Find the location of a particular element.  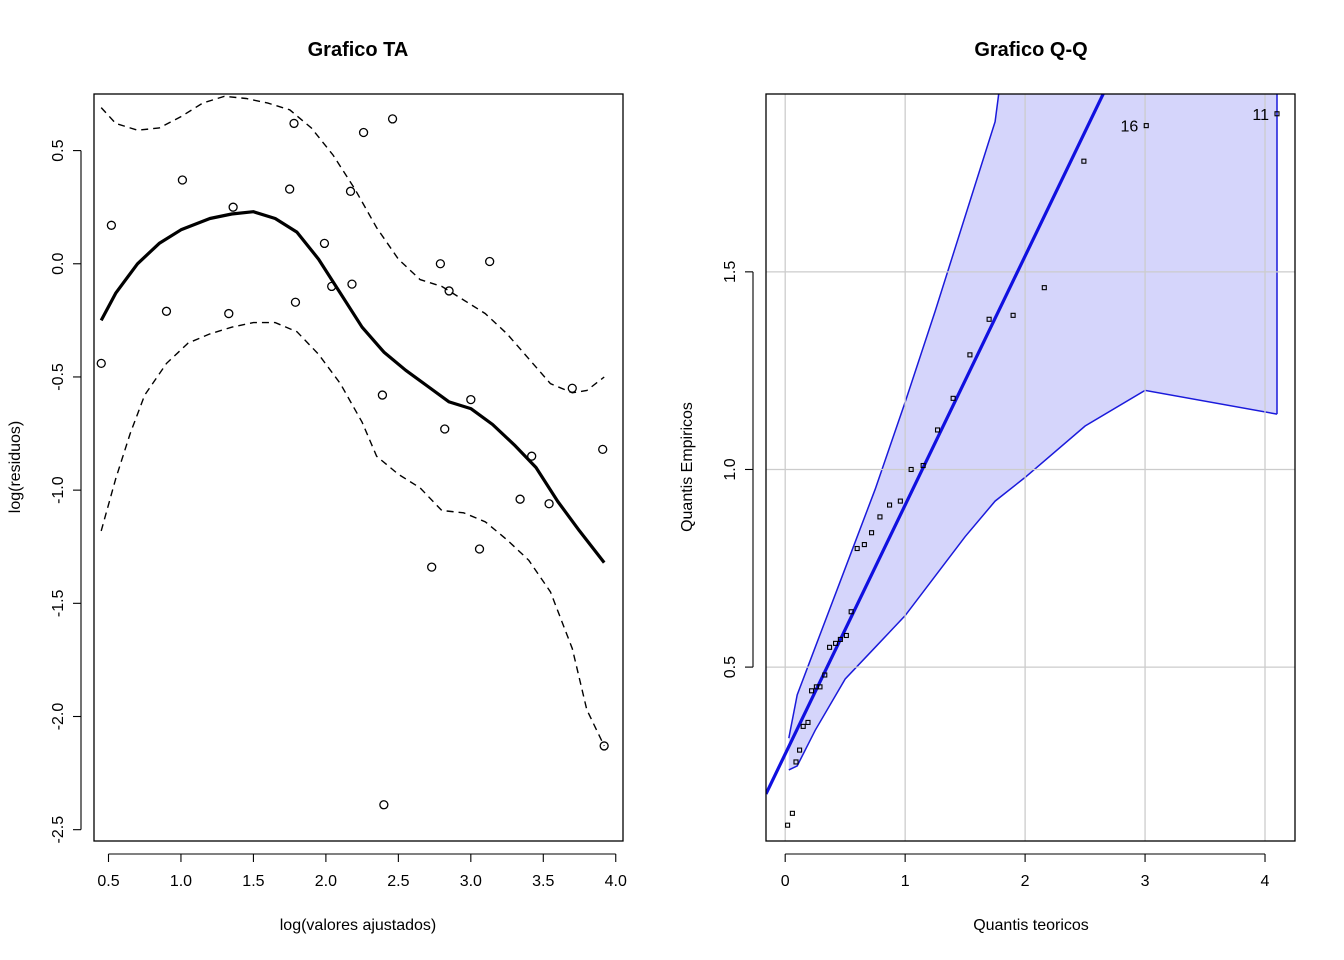

y-tick-label: 0.5 is located at coordinates (58, 150).